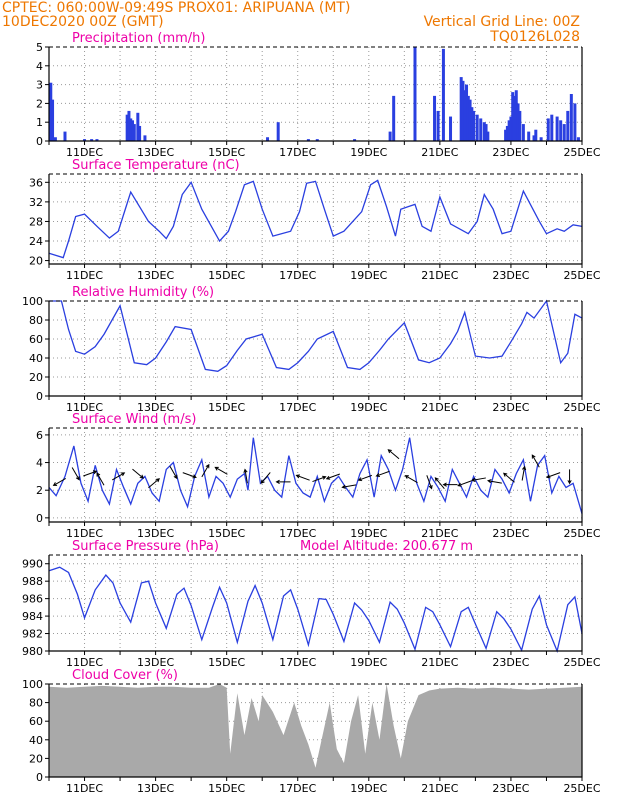 Image resolution: width=618 pixels, height=800 pixels. Describe the element at coordinates (39, 66) in the screenshot. I see `y-tick-label: 4` at that location.